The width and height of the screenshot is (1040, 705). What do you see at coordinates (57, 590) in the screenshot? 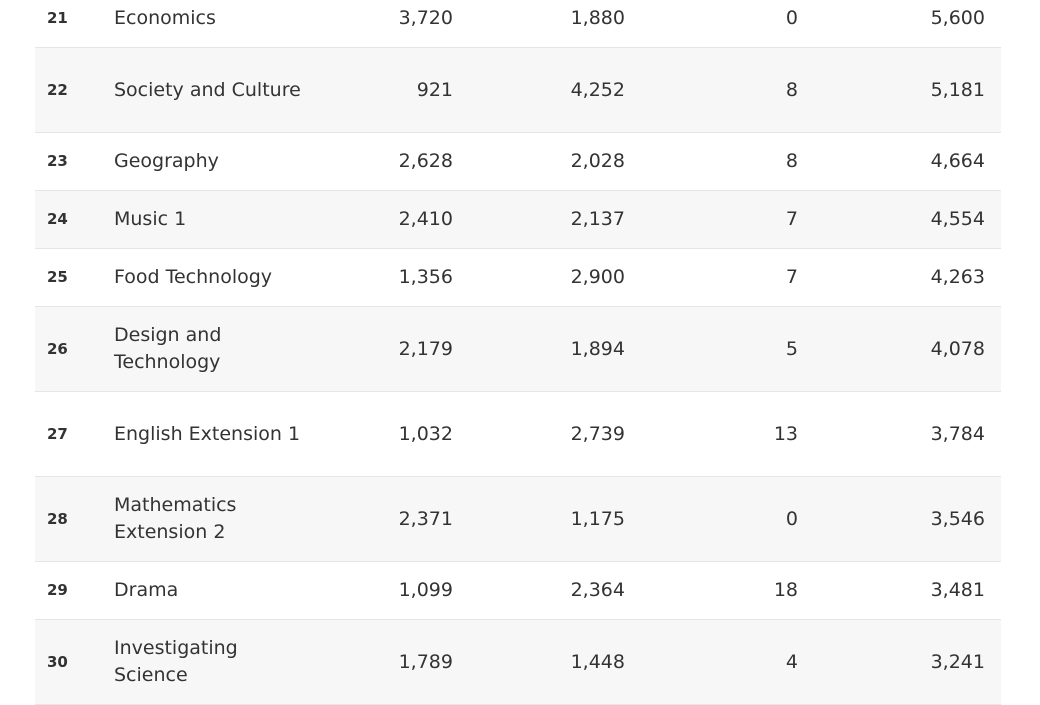
I see `rank-cell: 29` at bounding box center [57, 590].